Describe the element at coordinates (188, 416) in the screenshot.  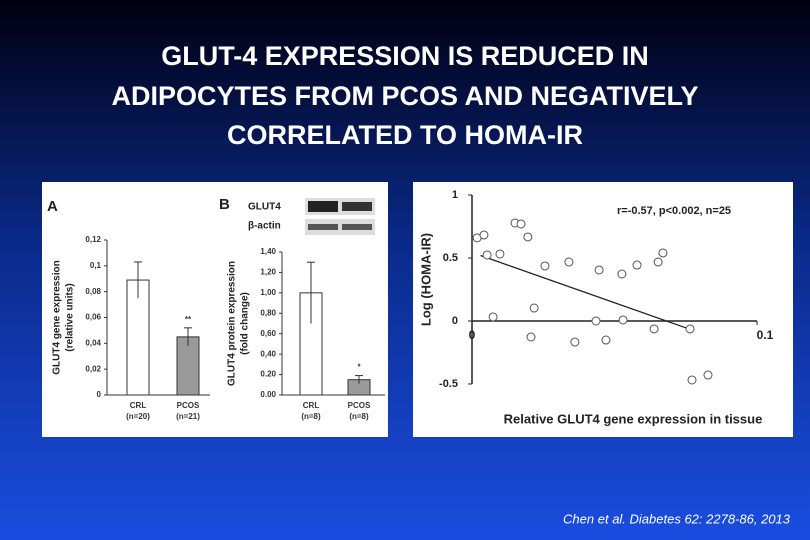
I see `x-tick-note: (n=21)` at that location.